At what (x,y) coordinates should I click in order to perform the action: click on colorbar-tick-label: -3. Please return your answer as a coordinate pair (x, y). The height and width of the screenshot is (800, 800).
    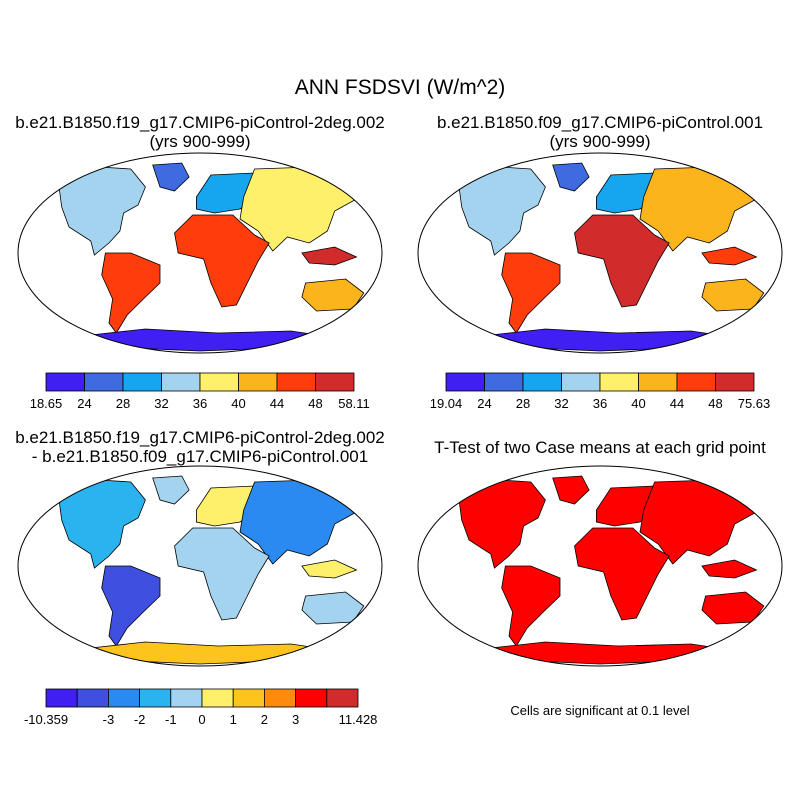
    Looking at the image, I should click on (108, 719).